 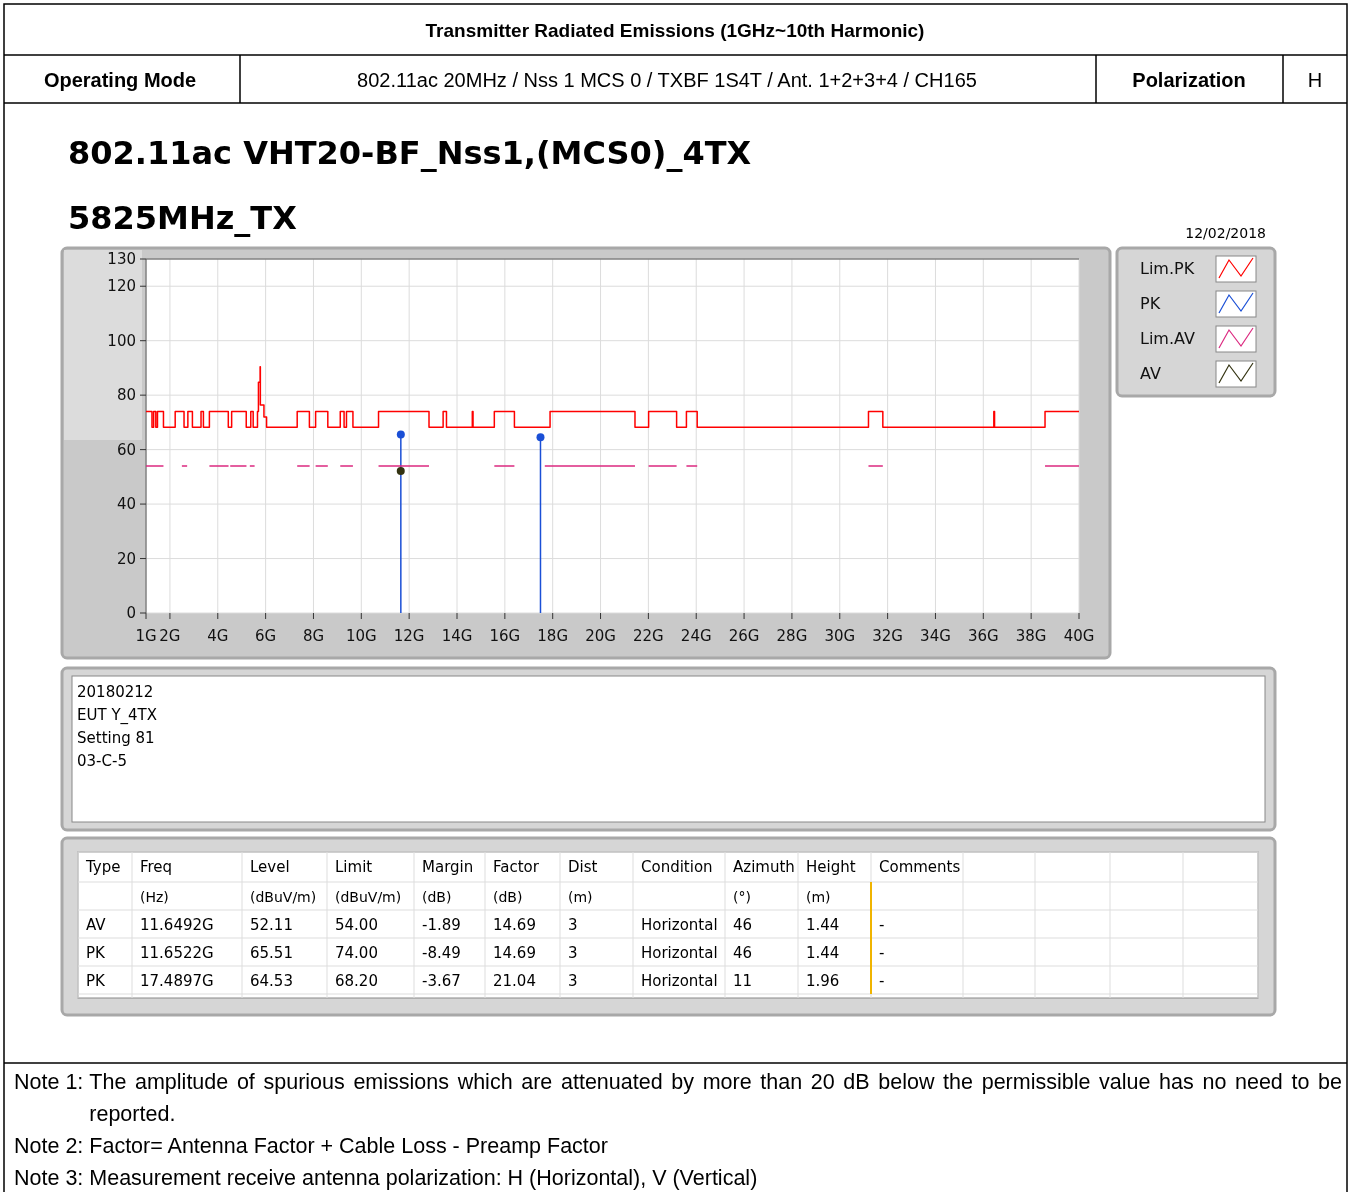 What do you see at coordinates (1167, 338) in the screenshot?
I see `legend-label: Lim.AV` at bounding box center [1167, 338].